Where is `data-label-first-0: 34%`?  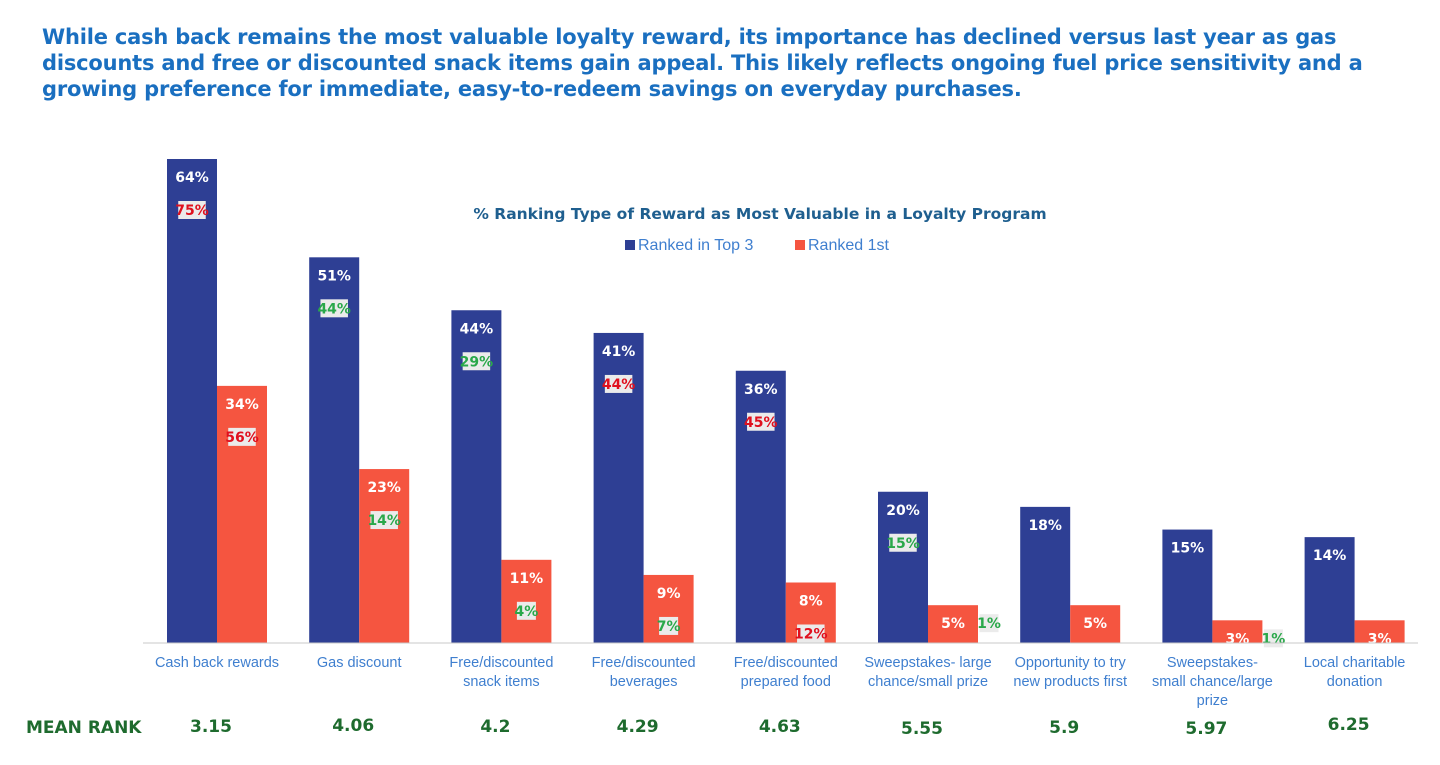 data-label-first-0: 34% is located at coordinates (242, 405).